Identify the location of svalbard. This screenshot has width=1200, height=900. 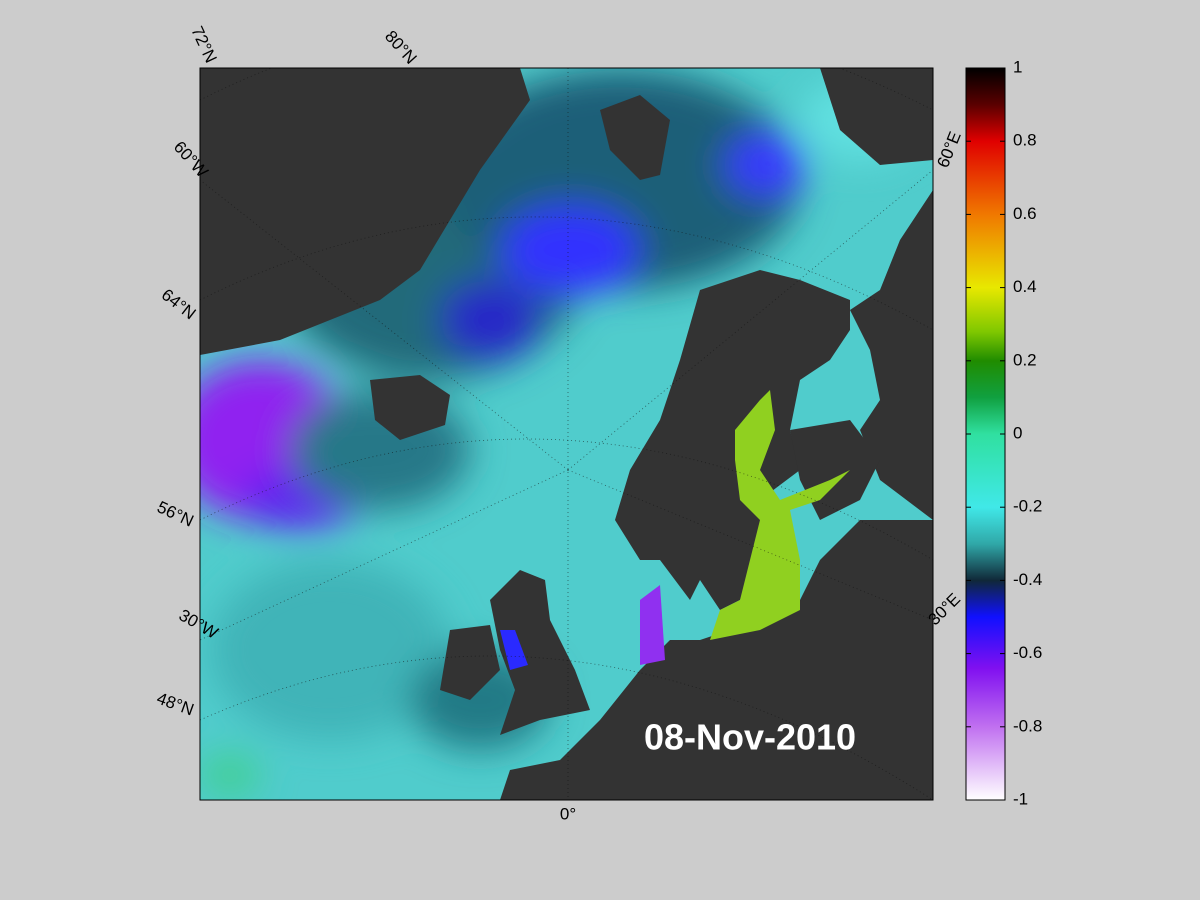
(635, 137).